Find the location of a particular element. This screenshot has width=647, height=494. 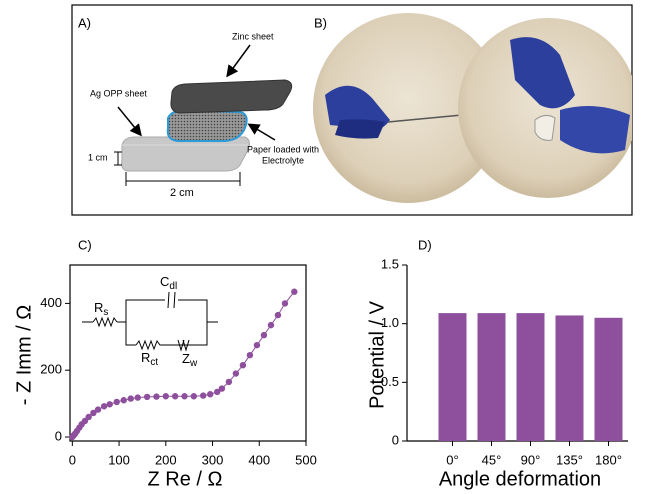

x-tick-label: 180° is located at coordinates (608, 459).